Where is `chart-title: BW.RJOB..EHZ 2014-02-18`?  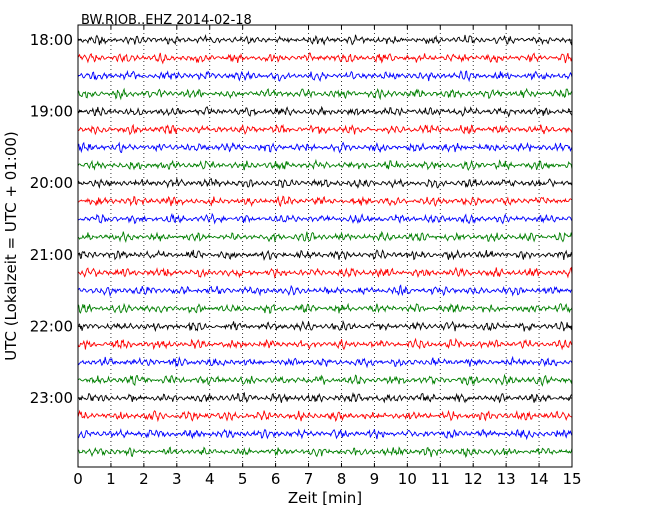 chart-title: BW.RJOB..EHZ 2014-02-18 is located at coordinates (166, 20).